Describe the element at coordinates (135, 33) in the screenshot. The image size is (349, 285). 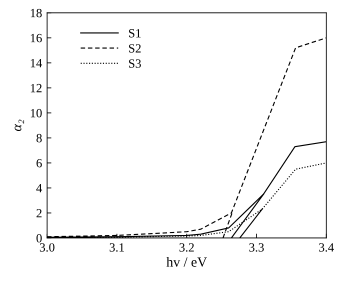
I see `legend-label: S1` at that location.